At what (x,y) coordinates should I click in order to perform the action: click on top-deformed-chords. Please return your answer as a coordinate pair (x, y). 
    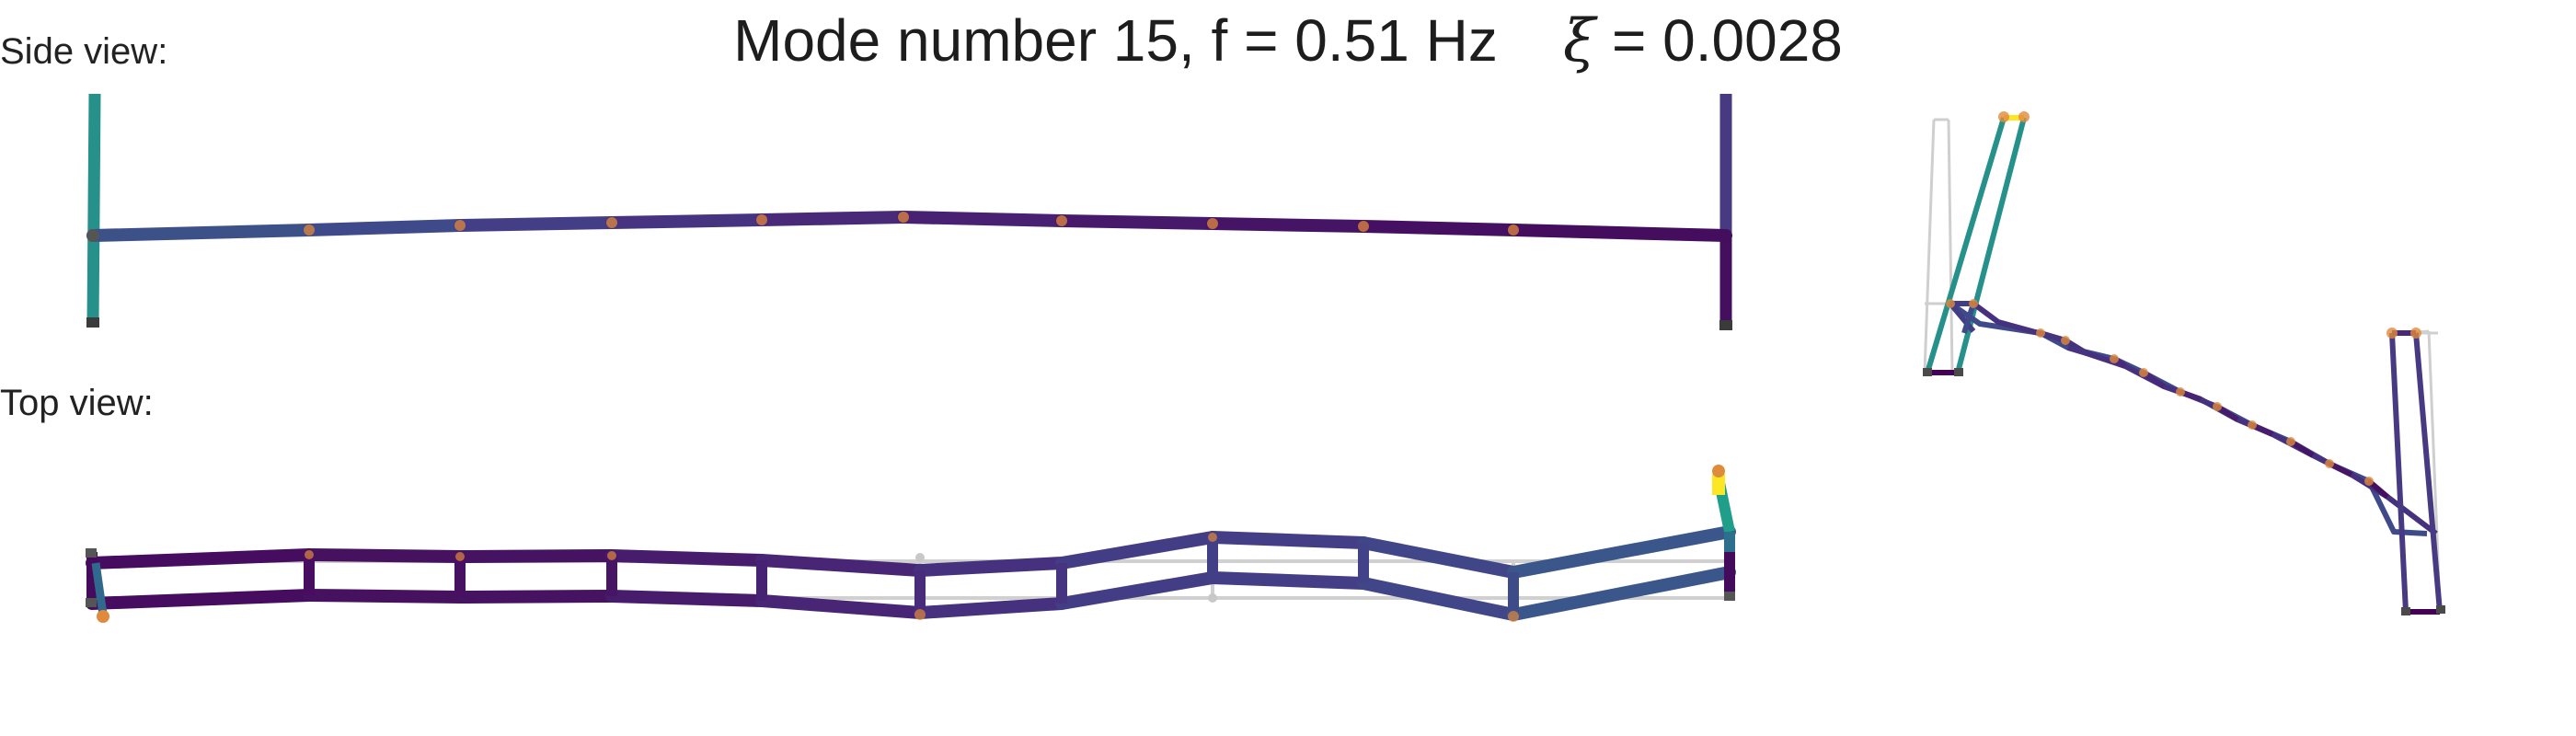
    Looking at the image, I should click on (911, 573).